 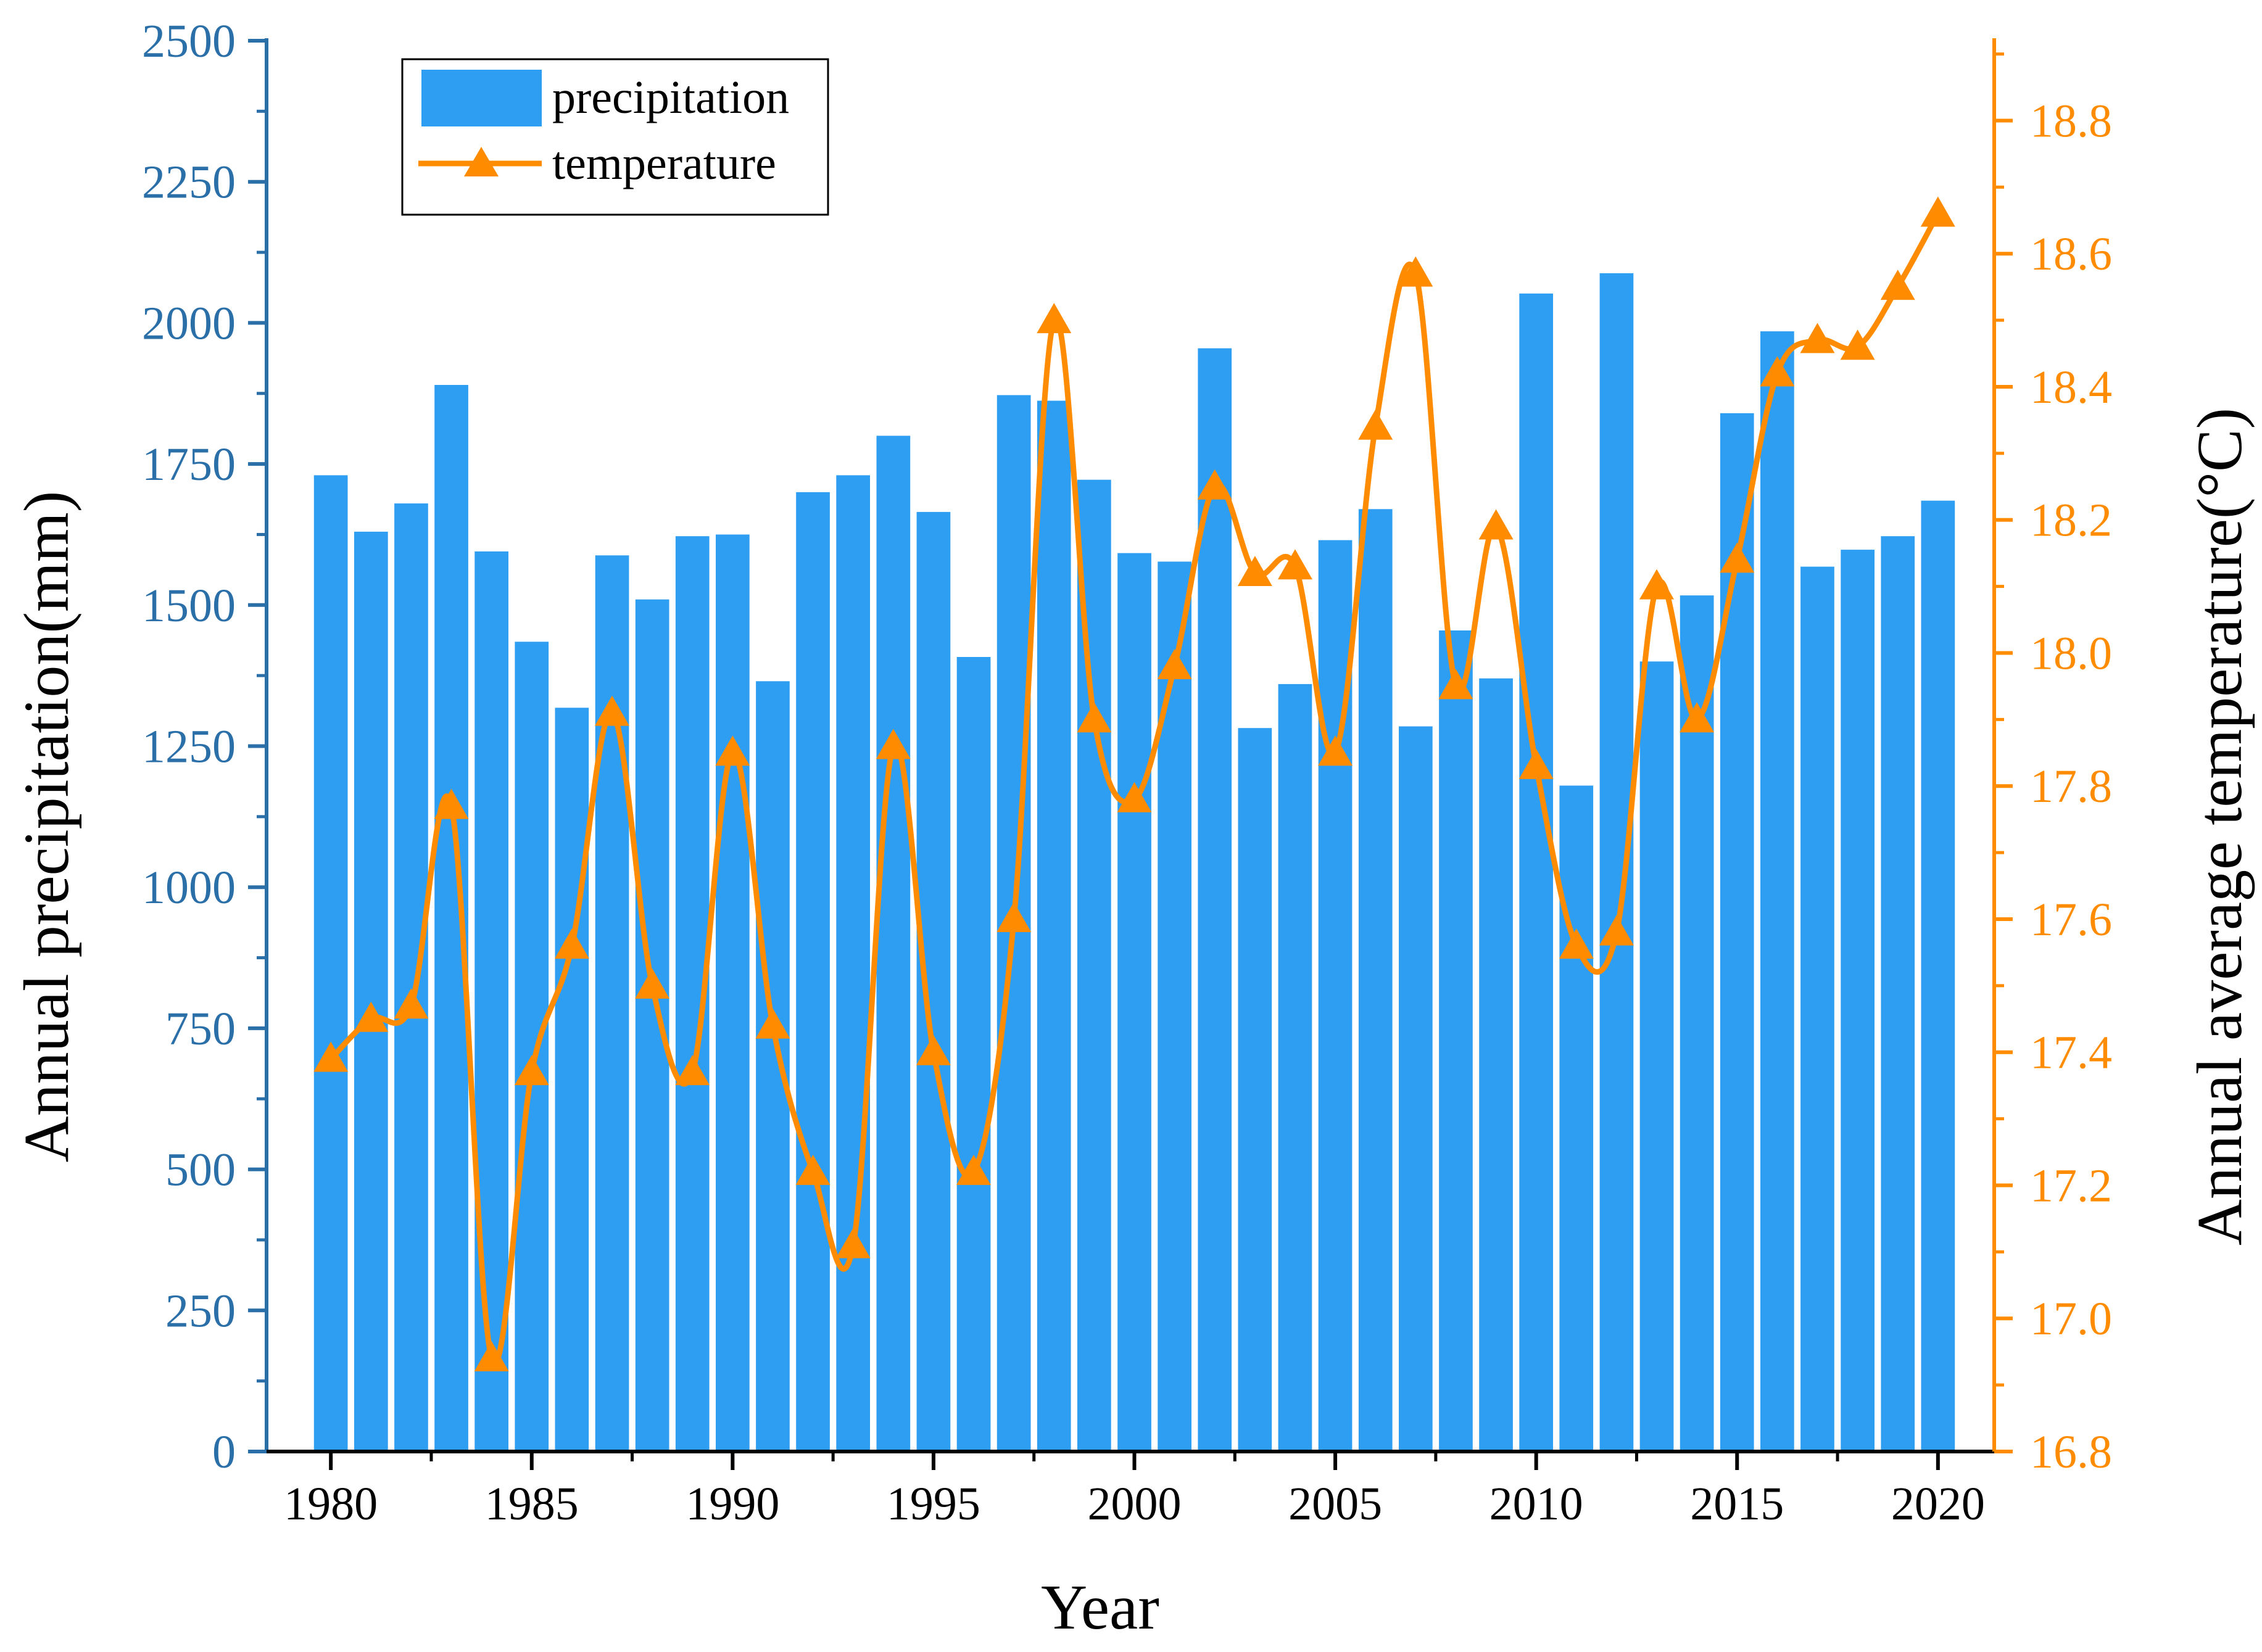 What do you see at coordinates (2071, 387) in the screenshot?
I see `right-y-tick-label: 18.4` at bounding box center [2071, 387].